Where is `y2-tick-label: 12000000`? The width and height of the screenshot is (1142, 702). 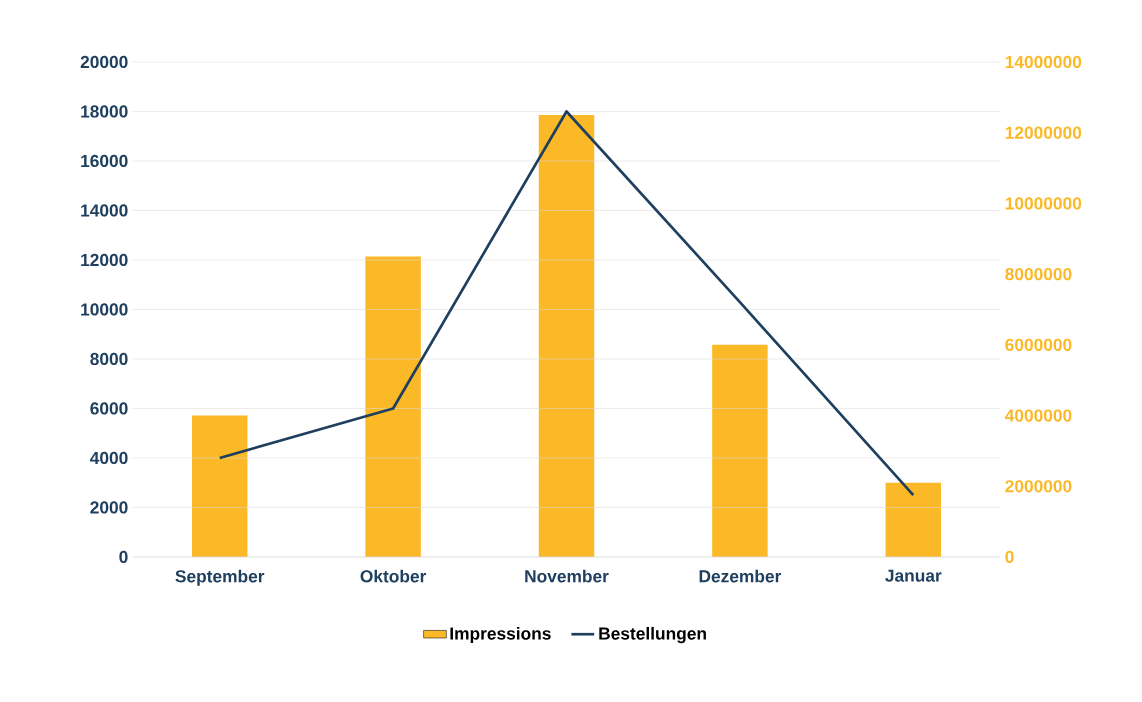
y2-tick-label: 12000000 is located at coordinates (1043, 132).